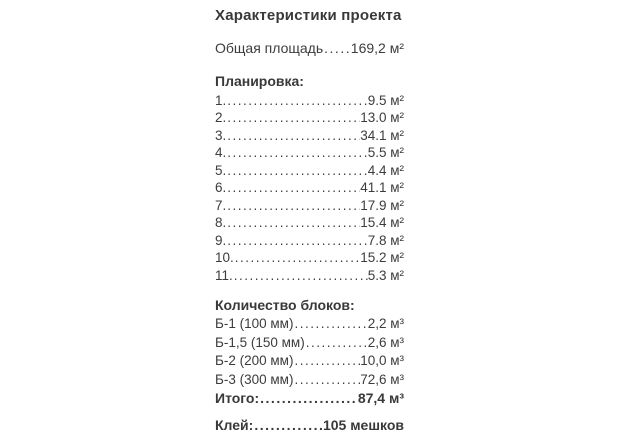 The width and height of the screenshot is (632, 433). I want to click on glue-value: 105 мешков, so click(363, 424).